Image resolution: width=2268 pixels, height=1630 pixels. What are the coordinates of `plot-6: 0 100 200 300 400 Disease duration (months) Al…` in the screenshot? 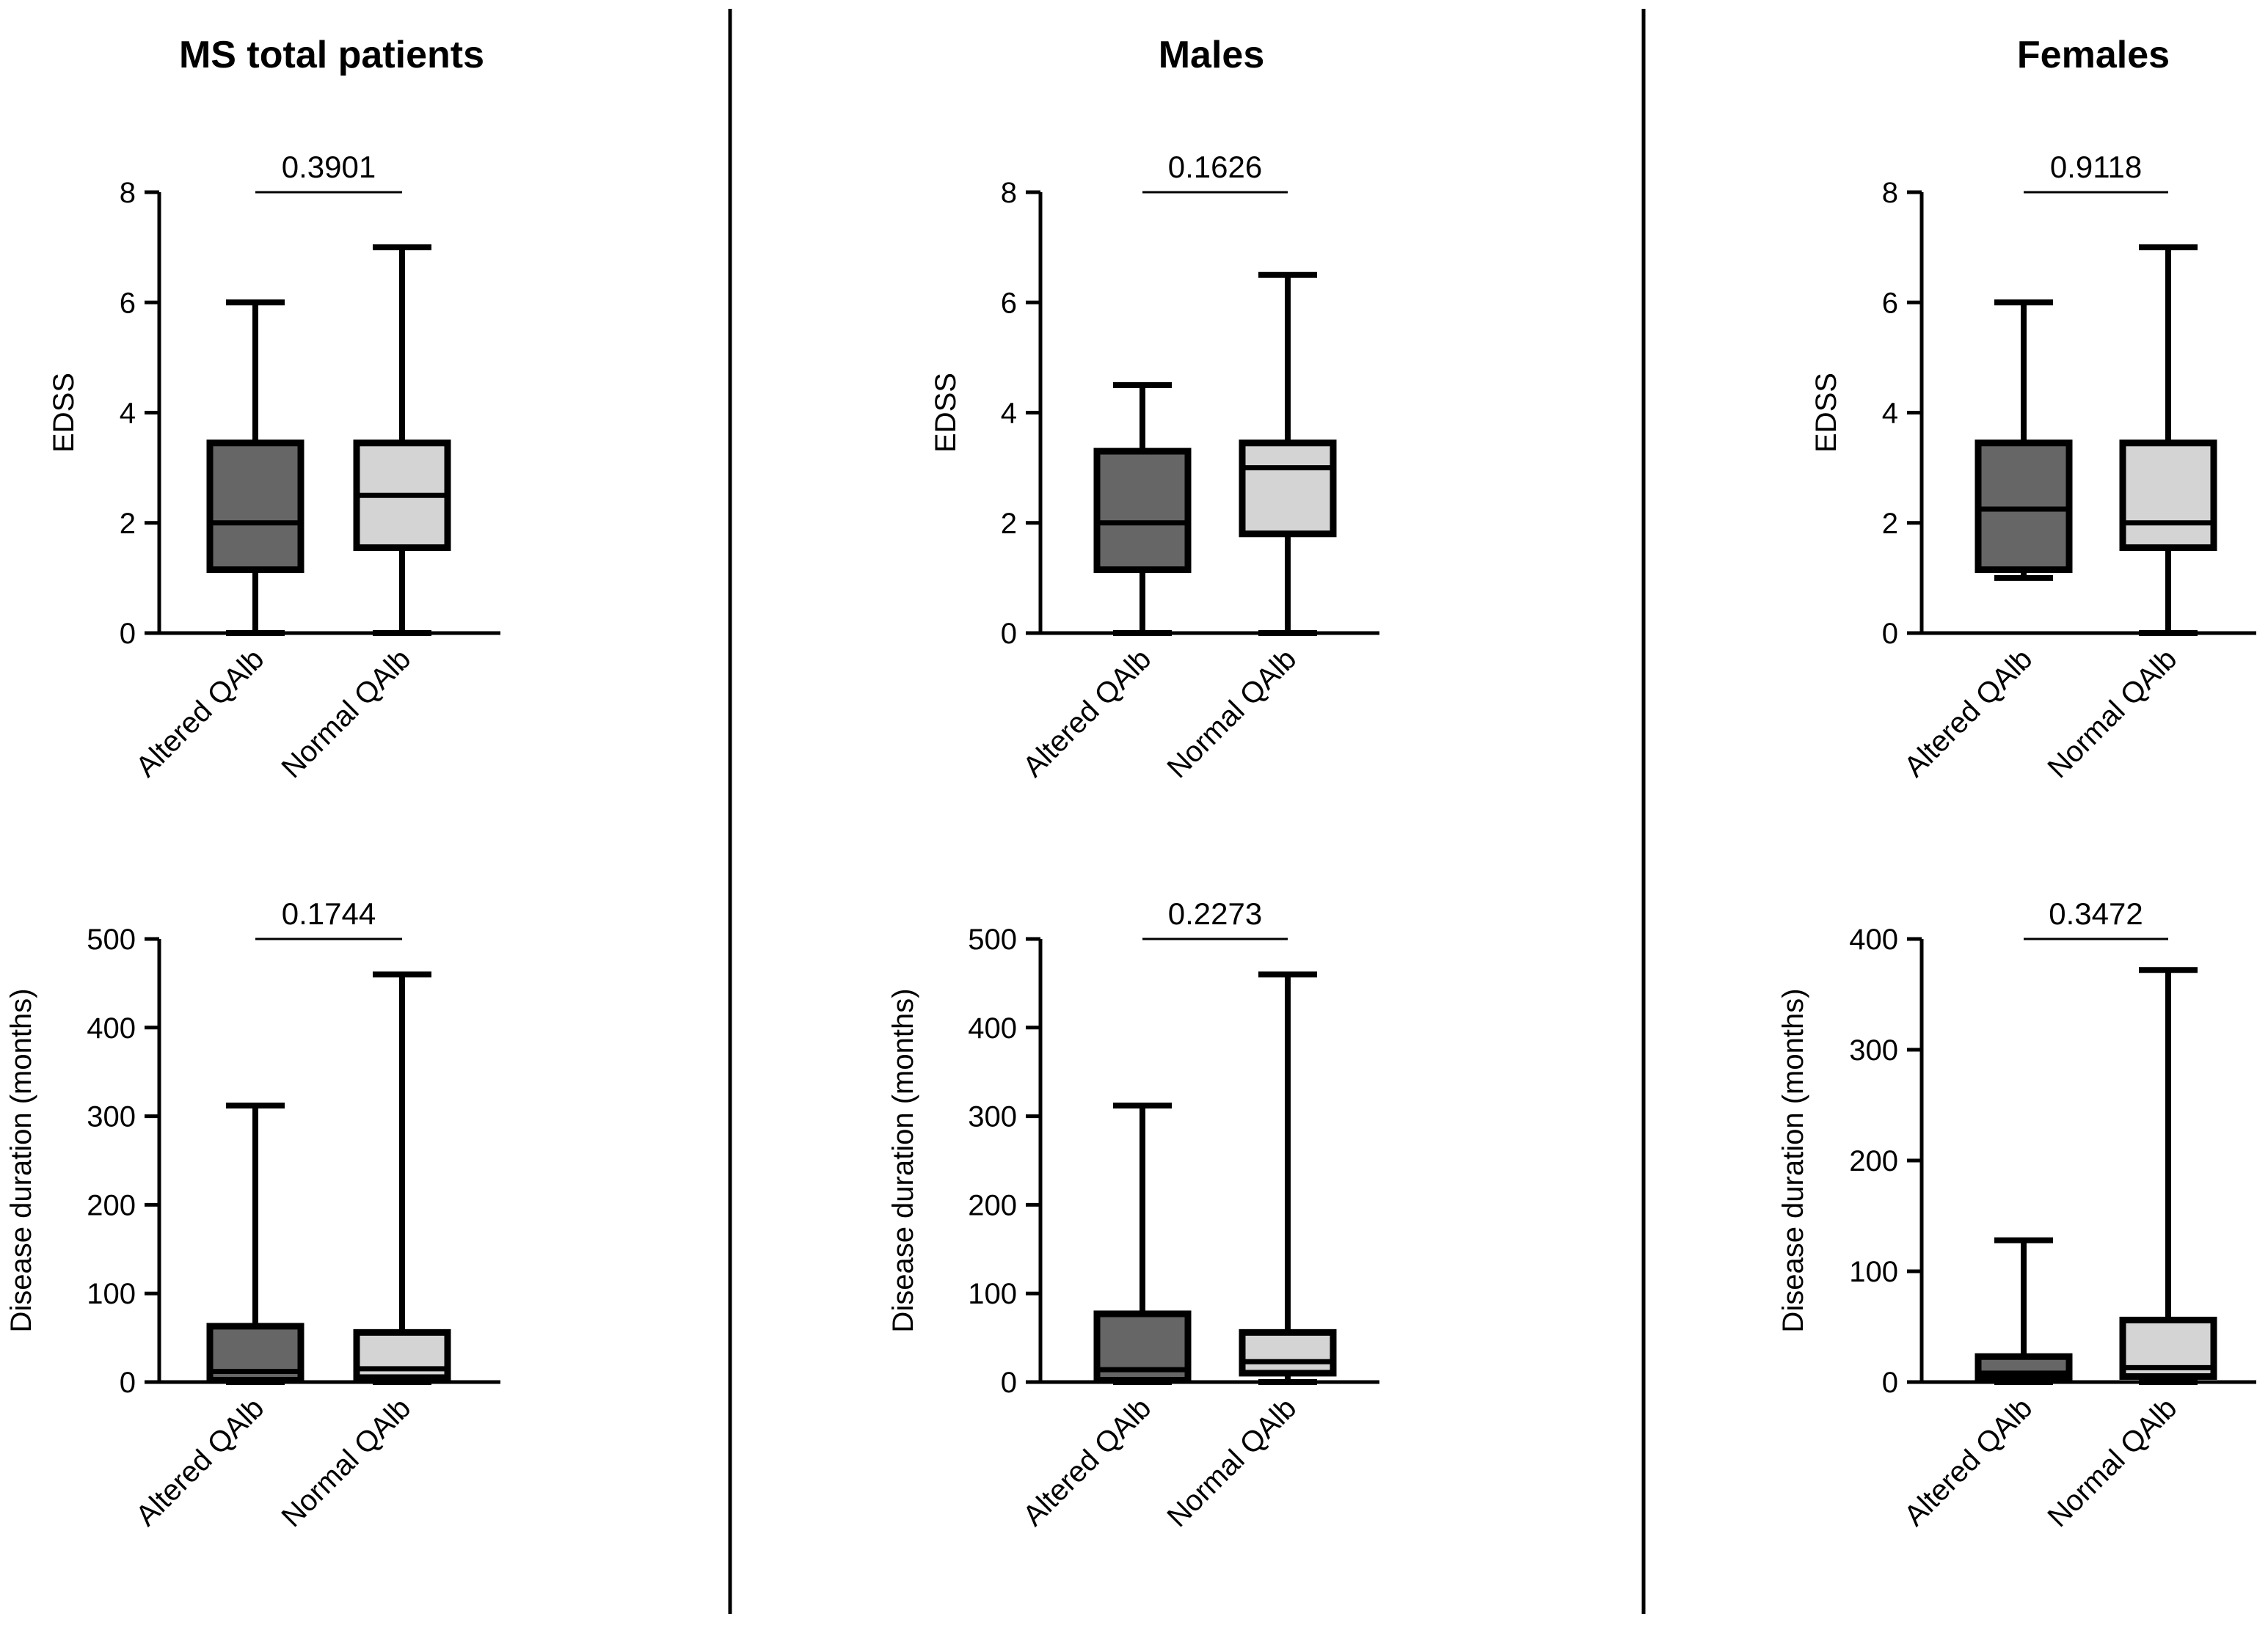 It's located at (2016, 1214).